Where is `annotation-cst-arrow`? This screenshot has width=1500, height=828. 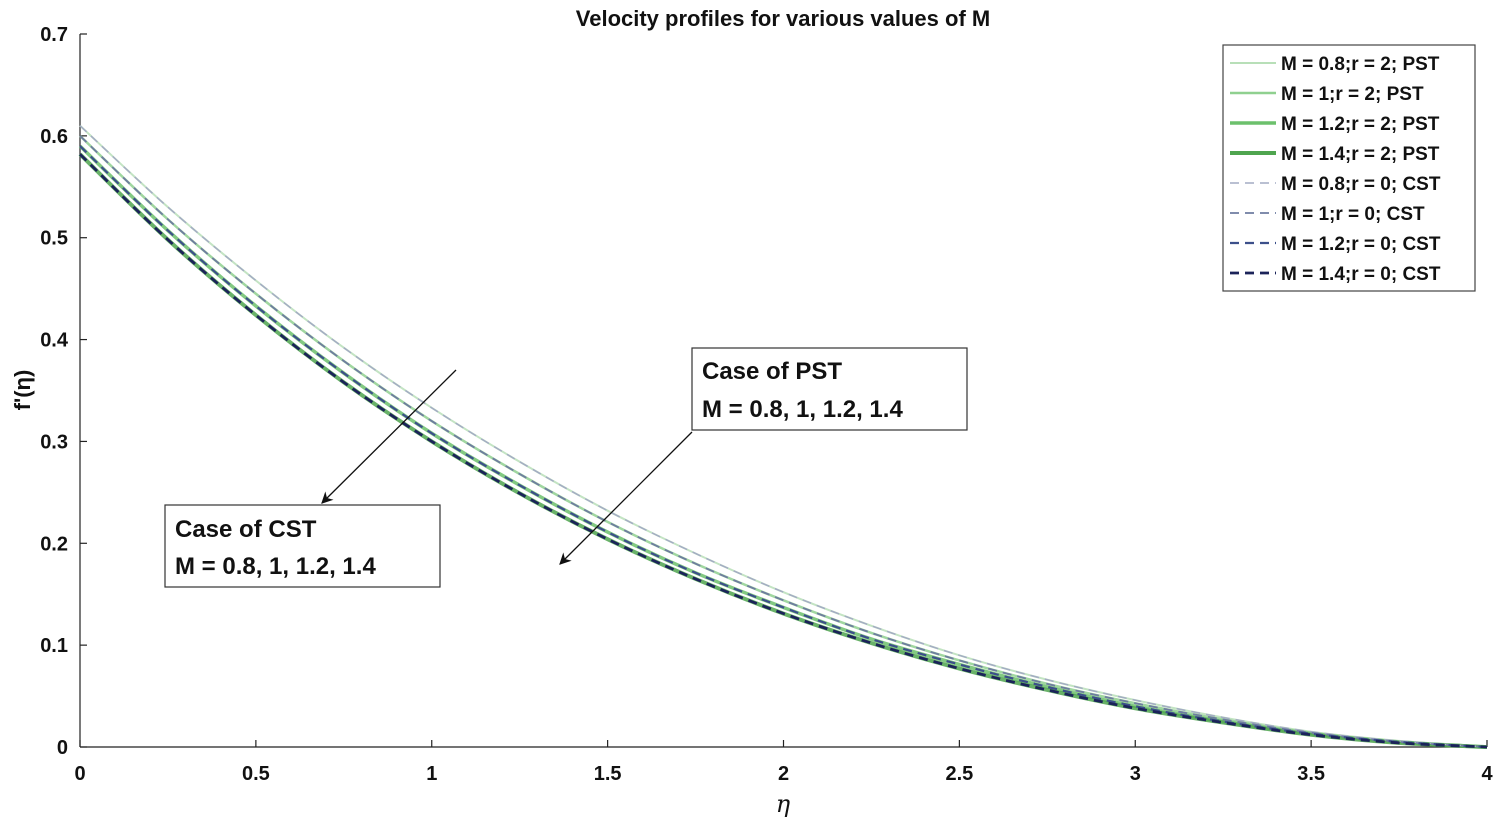 annotation-cst-arrow is located at coordinates (389, 436).